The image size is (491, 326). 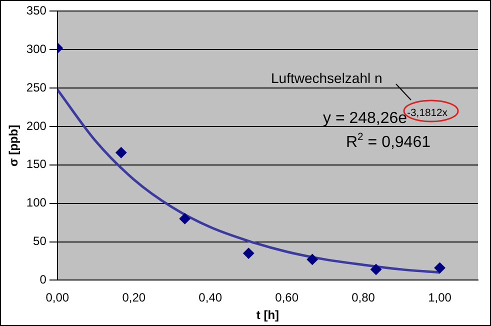 What do you see at coordinates (40, 241) in the screenshot?
I see `y-tick-label: 50` at bounding box center [40, 241].